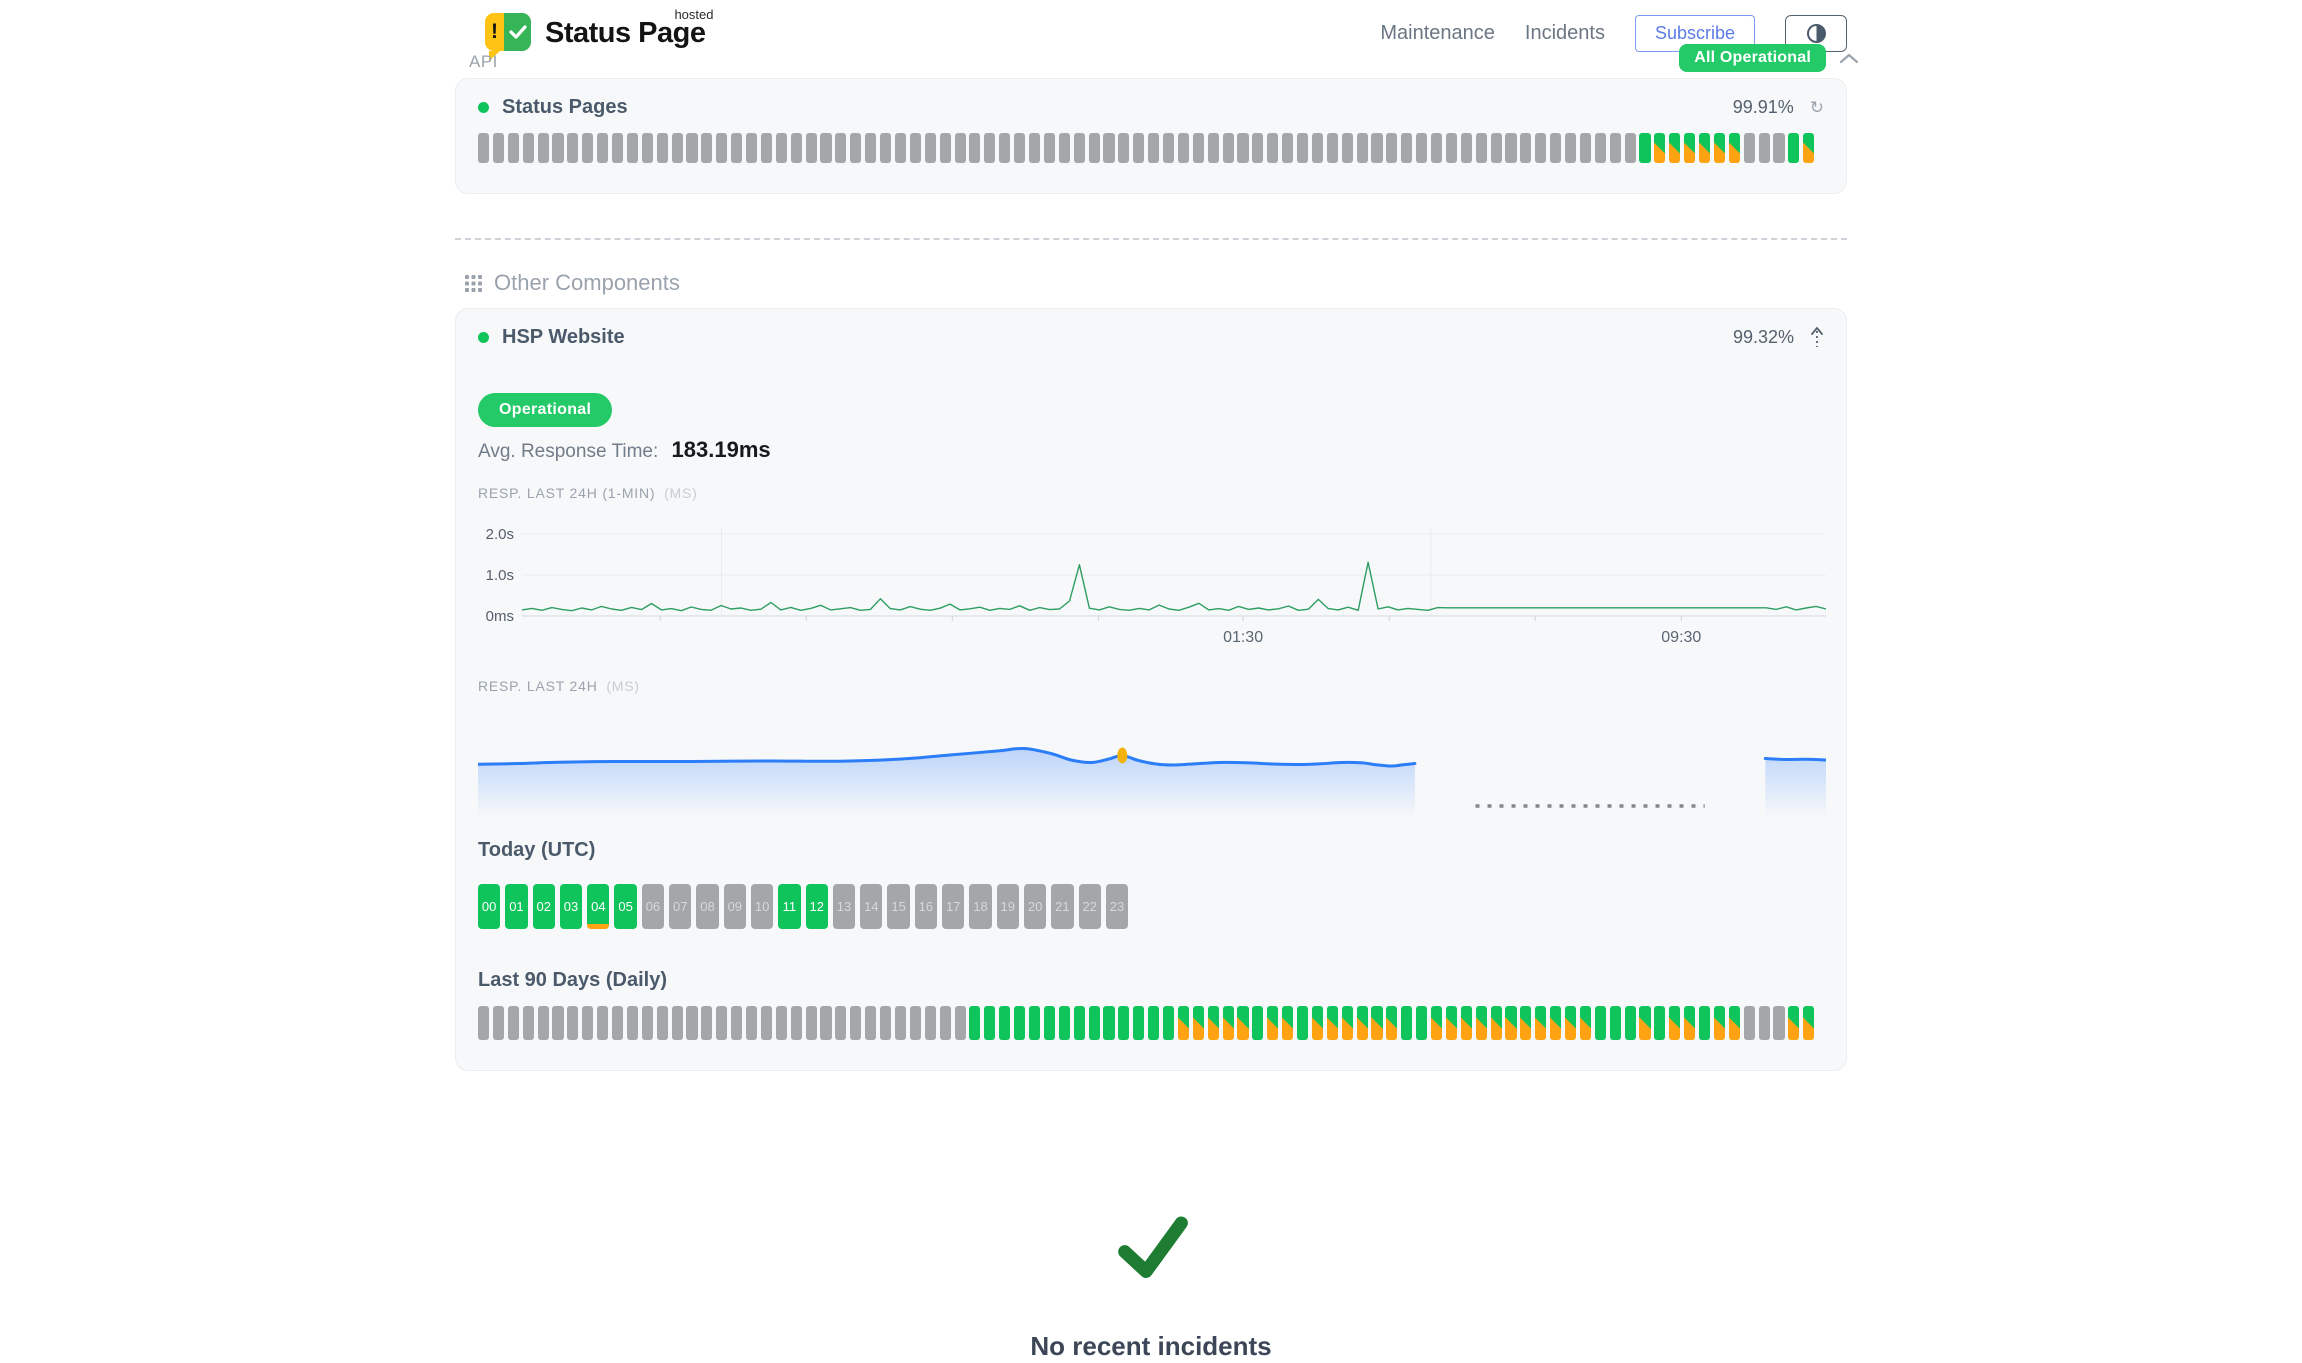 This screenshot has width=2302, height=1363. I want to click on hour-block-01: 01, so click(516, 906).